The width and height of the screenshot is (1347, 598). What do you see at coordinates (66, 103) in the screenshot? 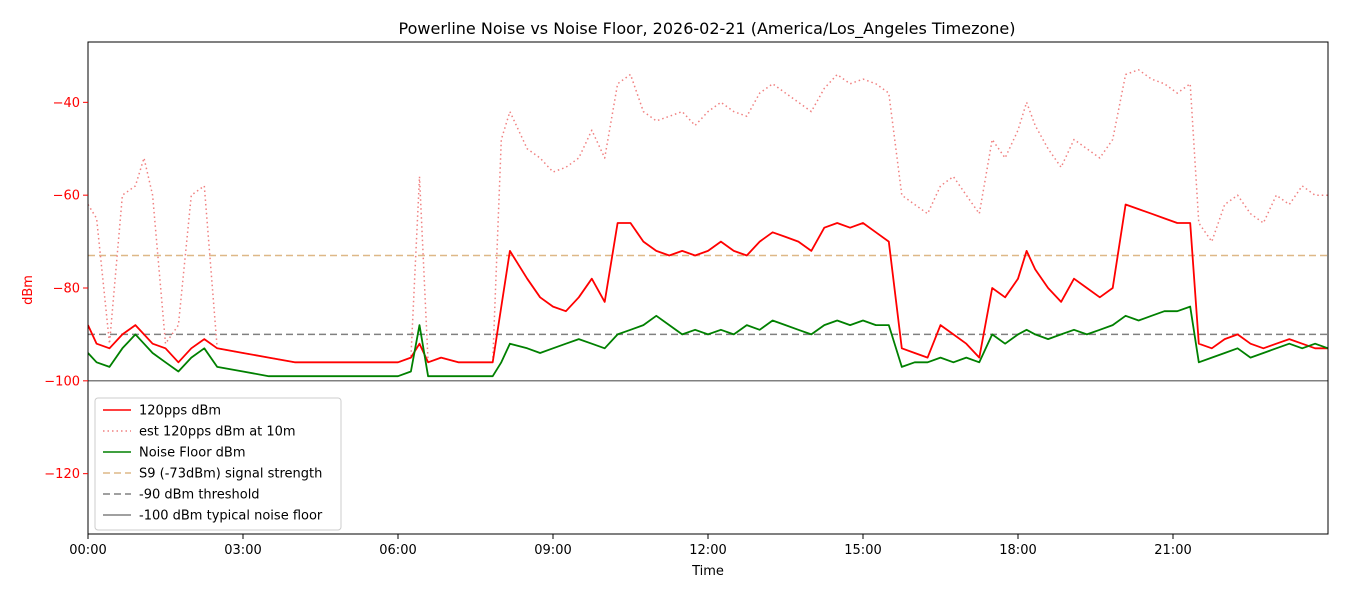
I see `y-tick-label: −40` at bounding box center [66, 103].